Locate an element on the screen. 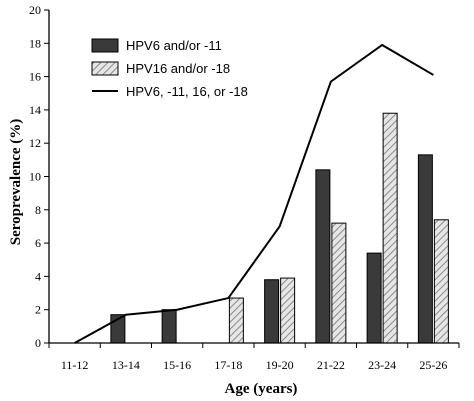 This screenshot has width=474, height=401. x-tick-label: 25-26 is located at coordinates (433, 365).